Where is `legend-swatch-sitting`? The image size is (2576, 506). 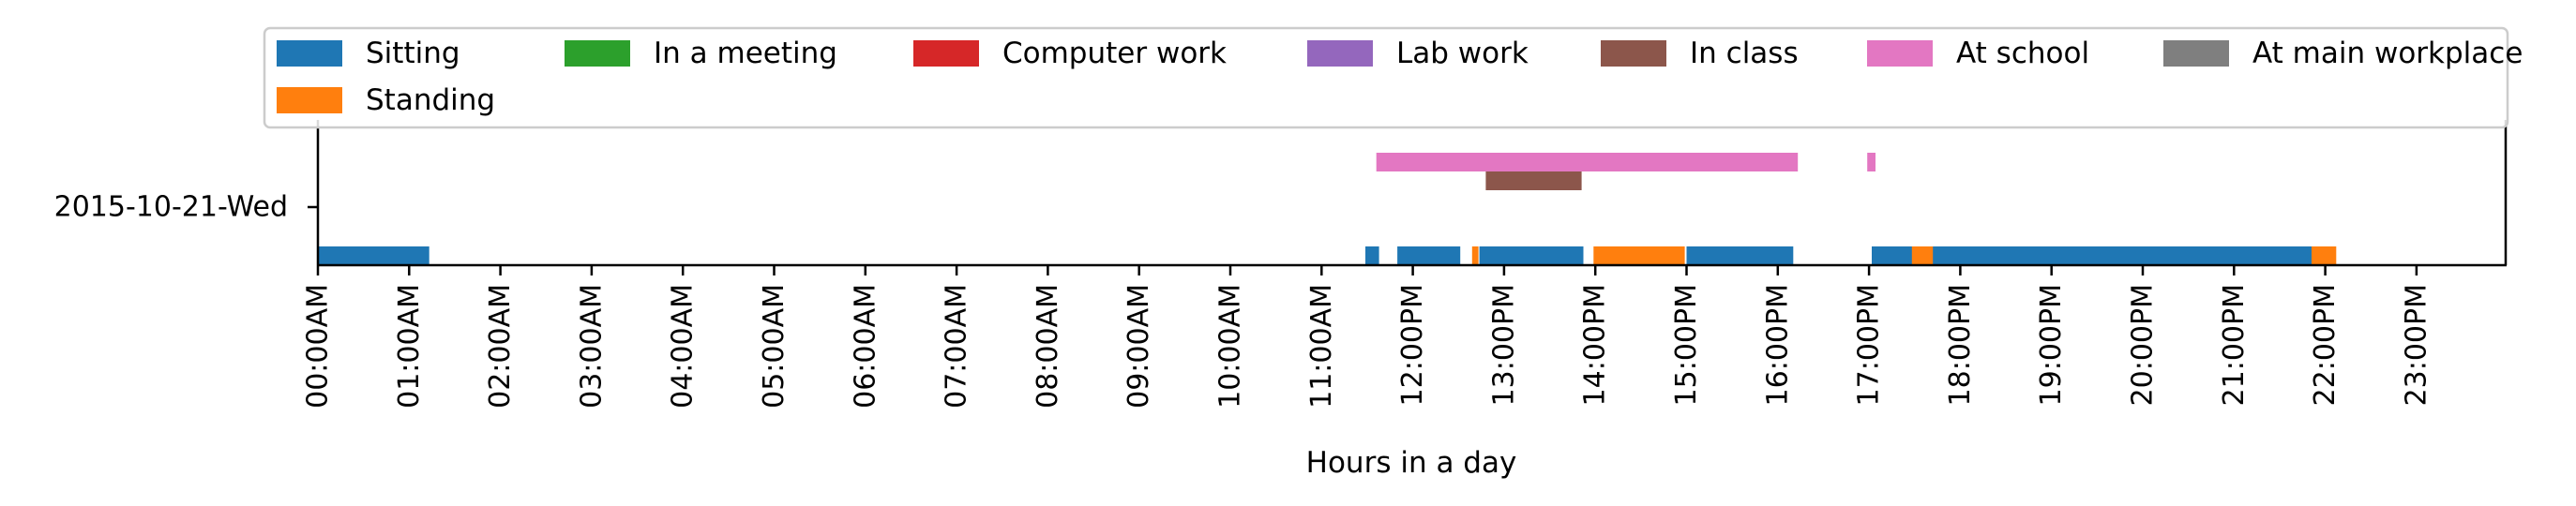 legend-swatch-sitting is located at coordinates (309, 53).